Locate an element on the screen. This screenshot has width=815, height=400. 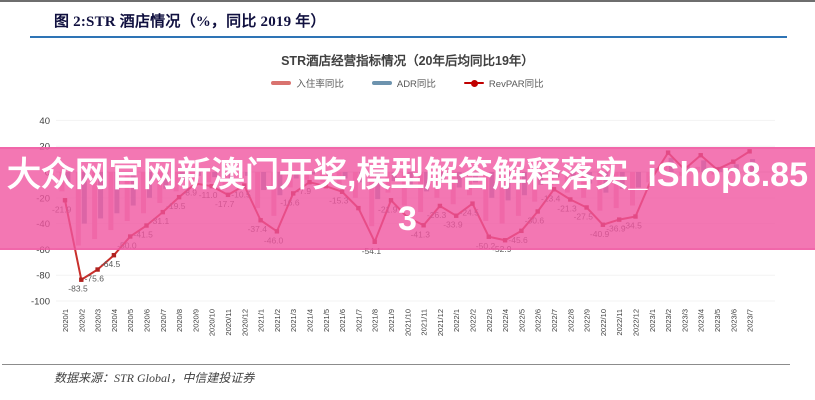
y-tick-label: -80 is located at coordinates (43, 276).